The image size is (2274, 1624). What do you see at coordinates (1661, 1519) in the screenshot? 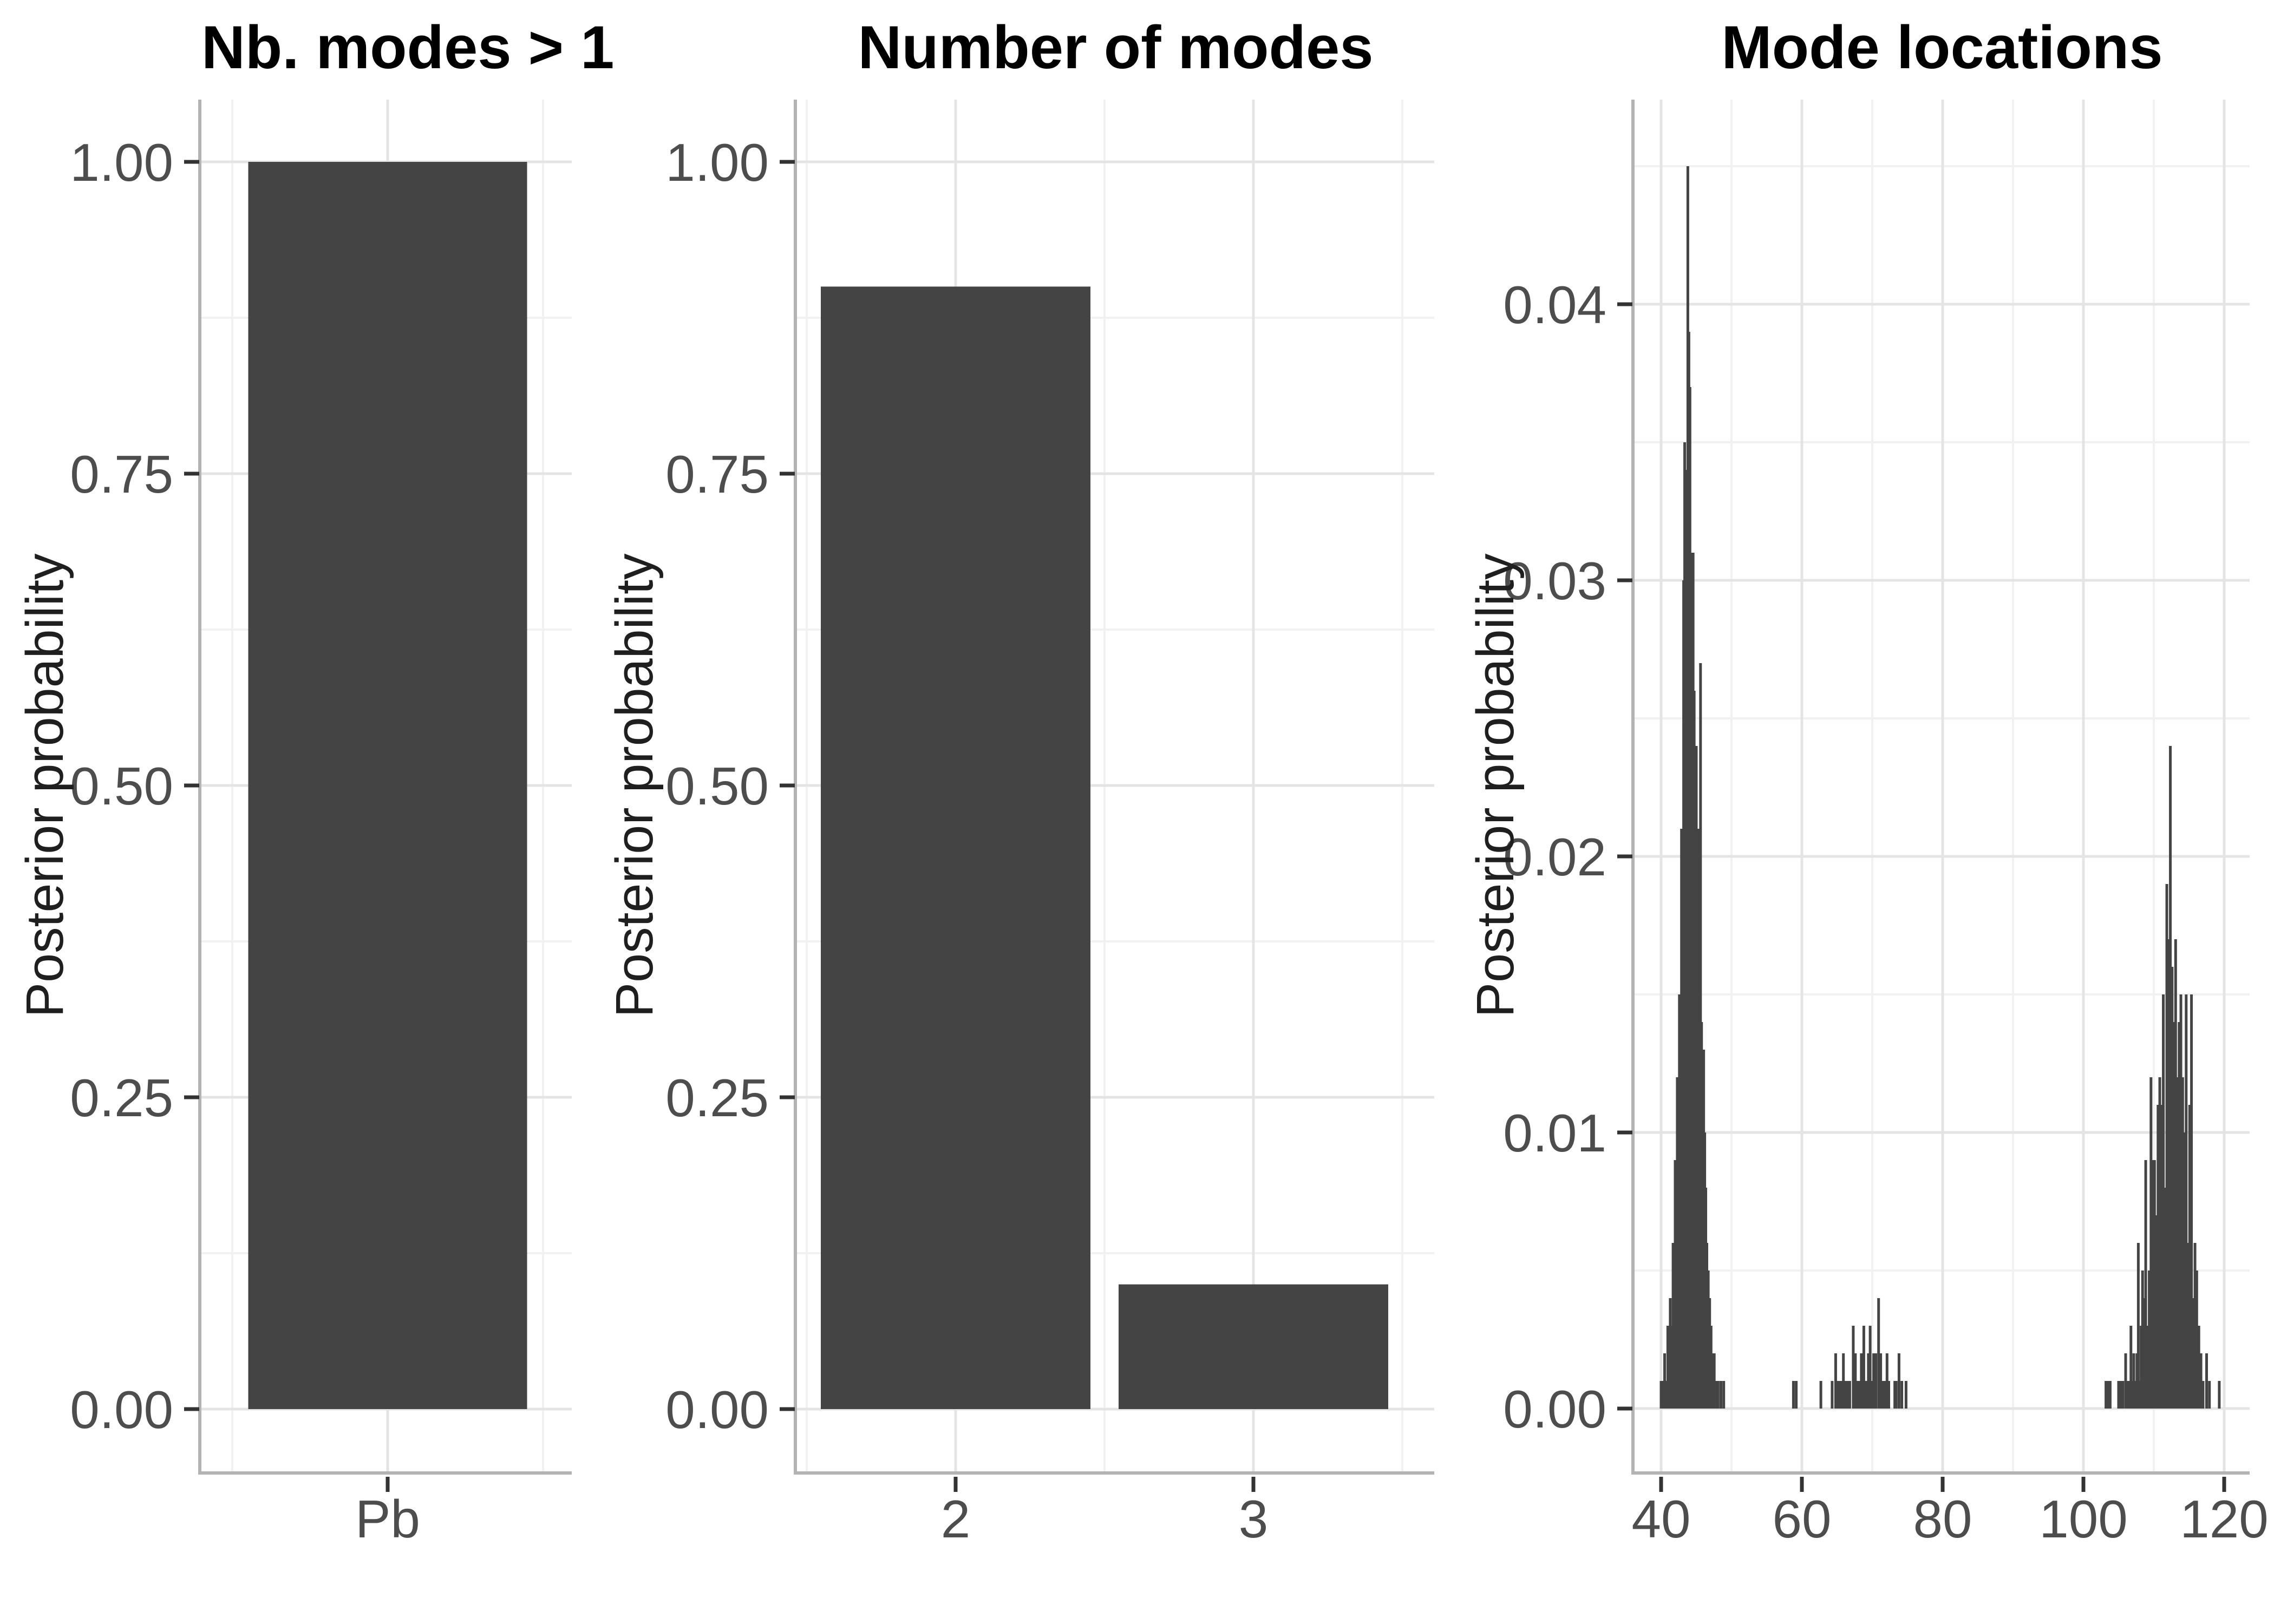
I see `x-tick-label: 40` at bounding box center [1661, 1519].